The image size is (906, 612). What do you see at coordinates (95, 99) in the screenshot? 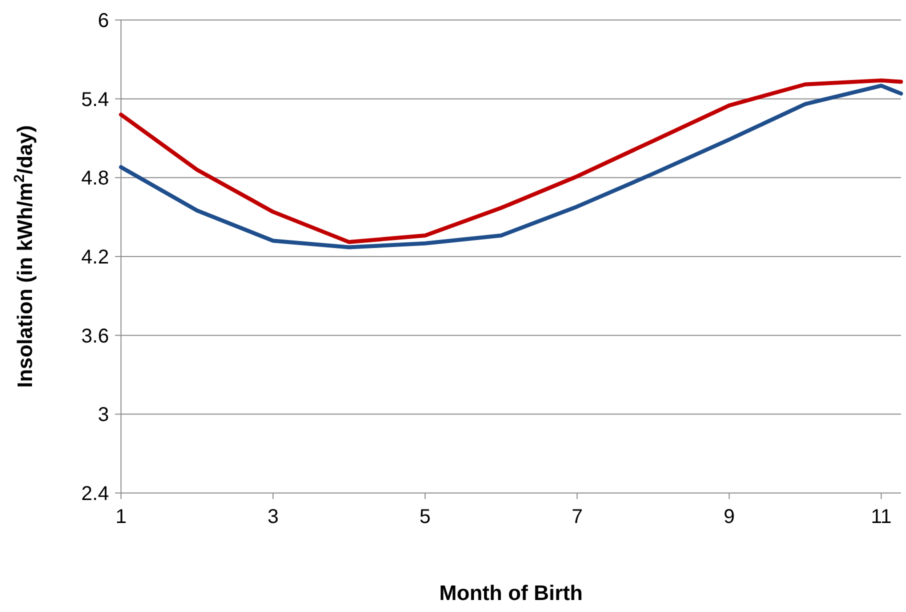
I see `y-tick-label: 5.4` at bounding box center [95, 99].